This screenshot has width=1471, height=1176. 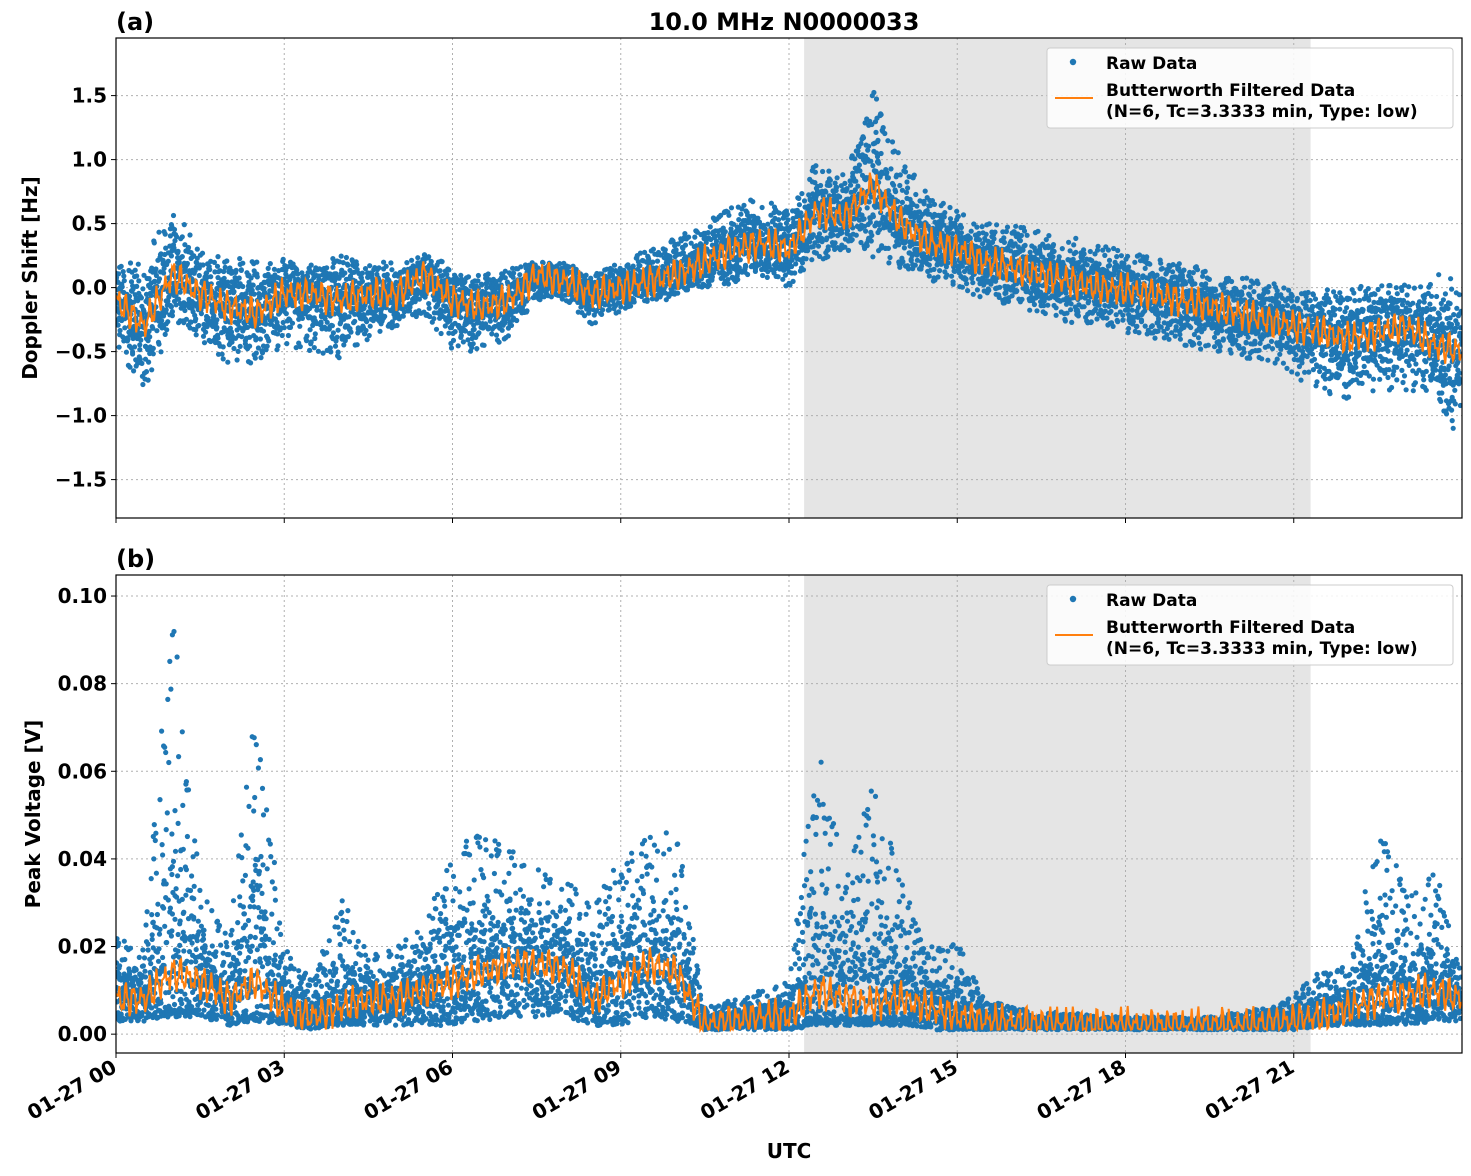 I want to click on y-axis-label-a: Doppler Shift [Hz], so click(x=30, y=278).